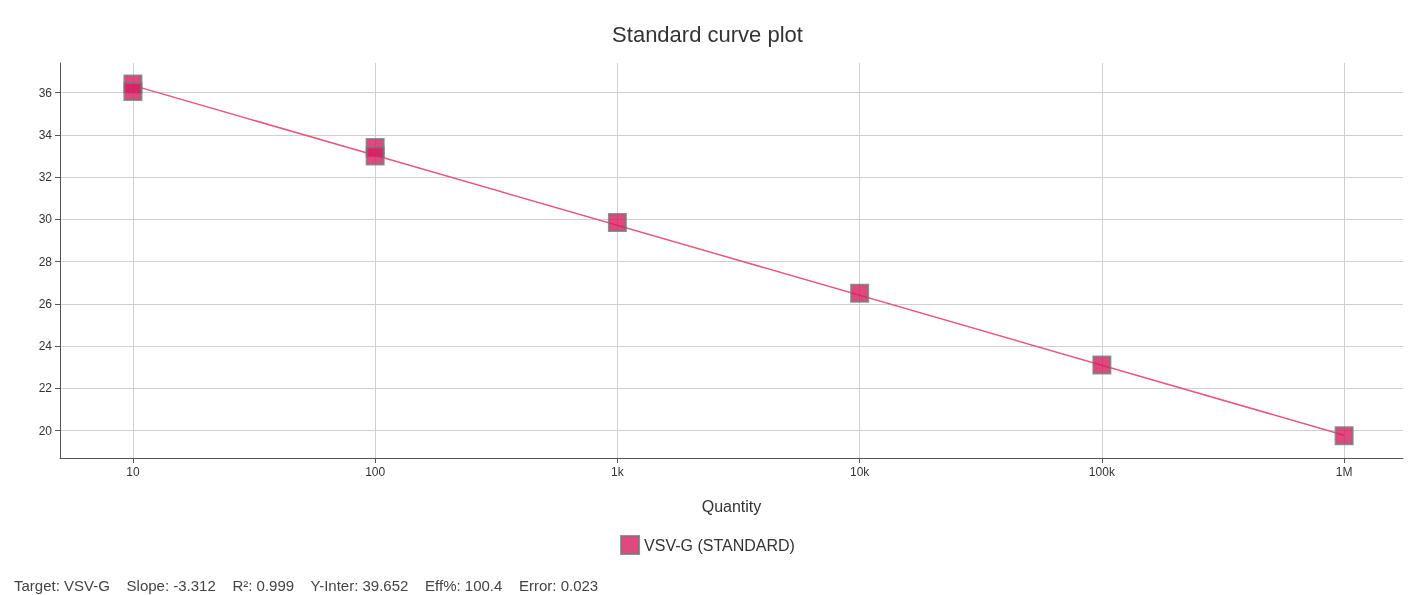 This screenshot has height=595, width=1415. What do you see at coordinates (45, 92) in the screenshot?
I see `y-tick-label: 36` at bounding box center [45, 92].